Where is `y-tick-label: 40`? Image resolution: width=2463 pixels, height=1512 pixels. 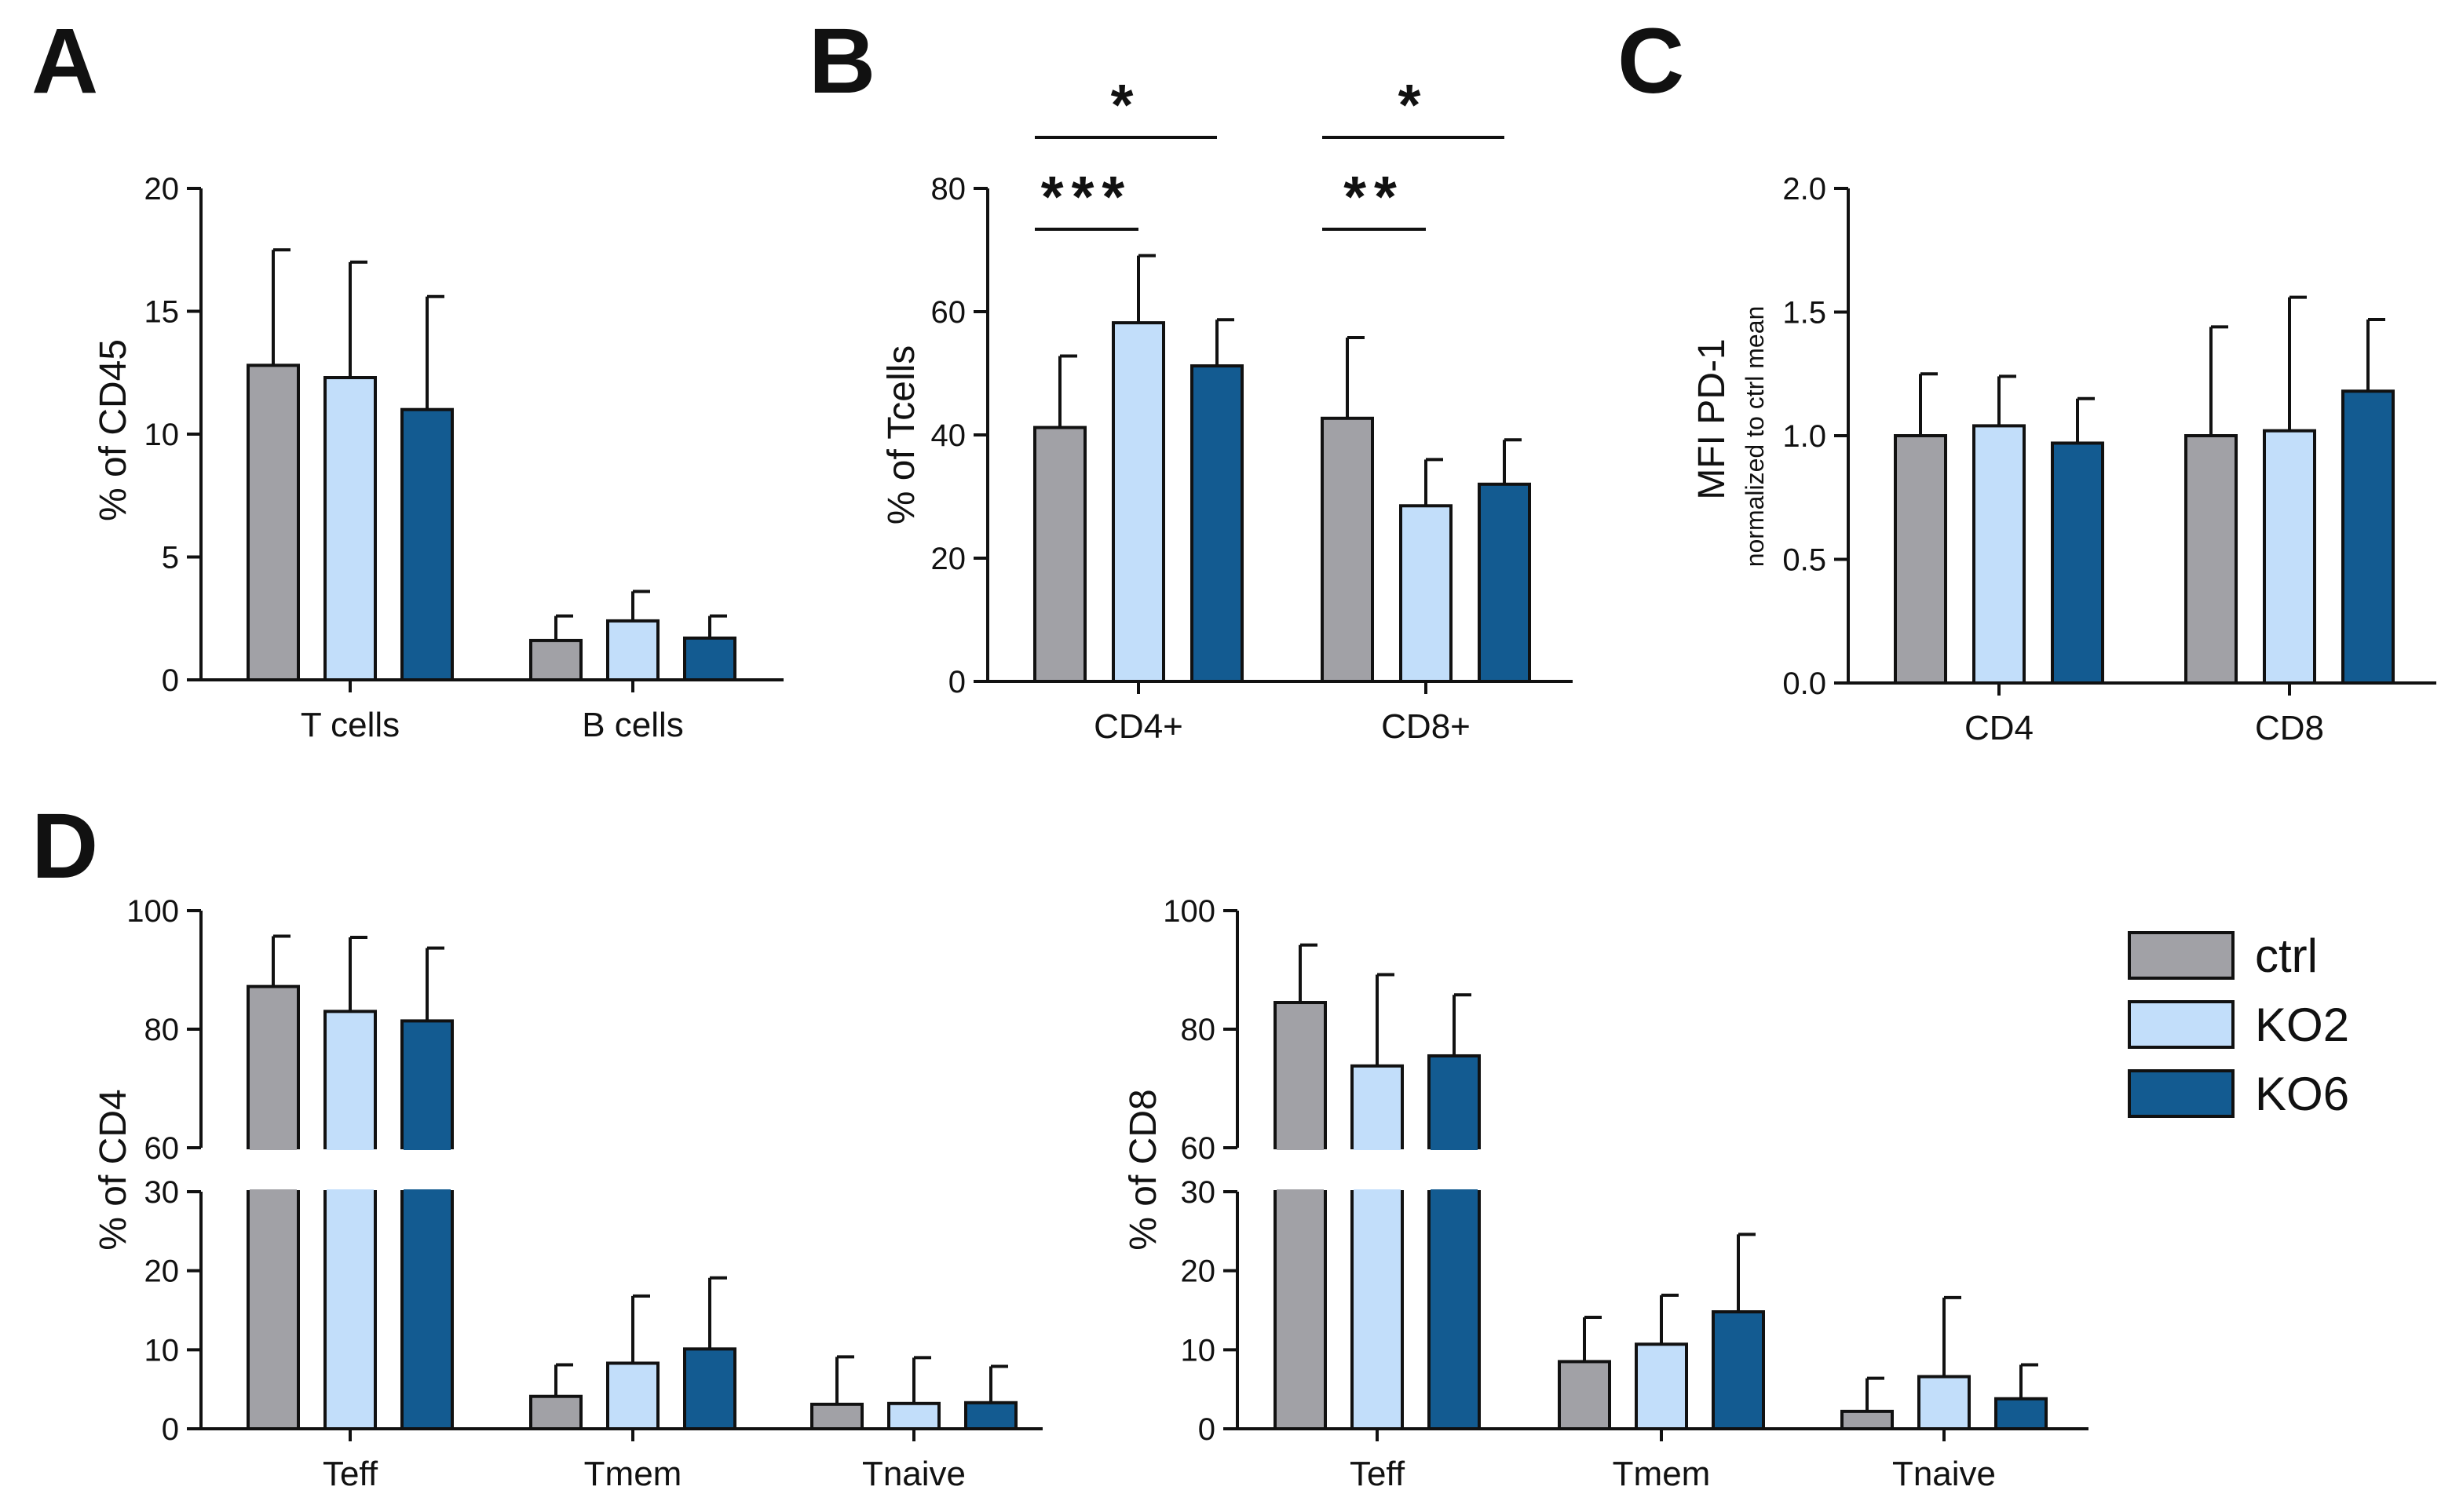 y-tick-label: 40 is located at coordinates (949, 435).